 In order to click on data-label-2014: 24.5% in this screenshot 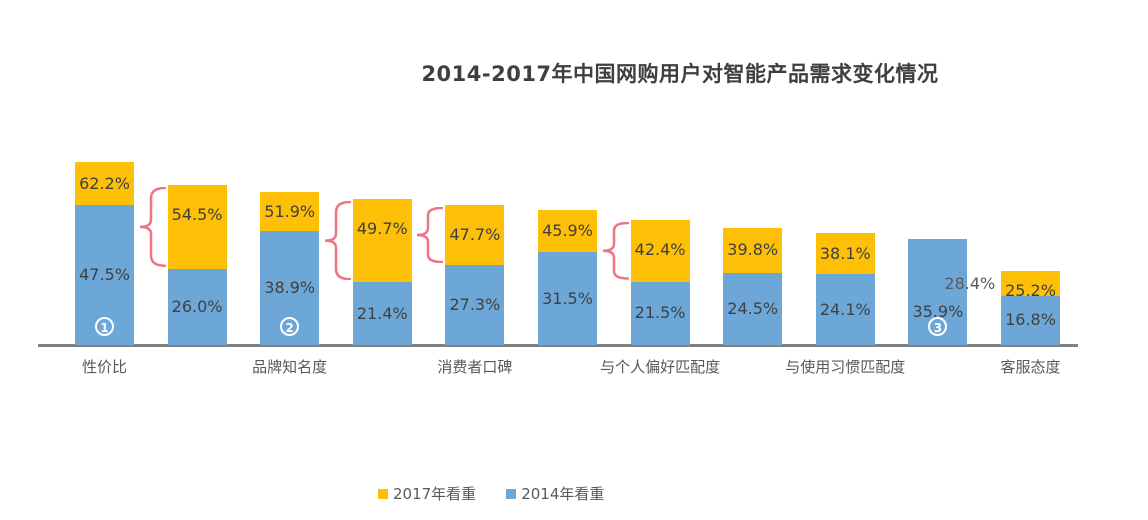, I will do `click(753, 308)`.